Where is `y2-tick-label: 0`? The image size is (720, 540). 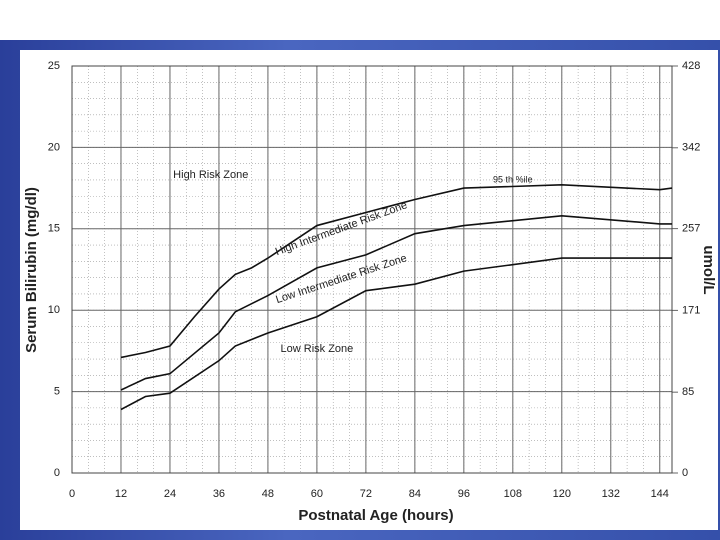
y2-tick-label: 0 is located at coordinates (685, 473).